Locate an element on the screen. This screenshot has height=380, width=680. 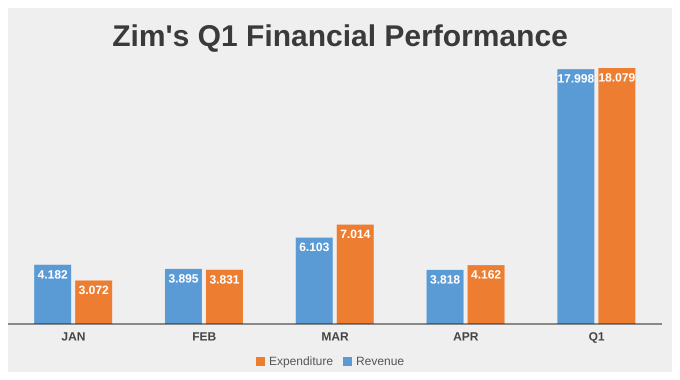
x-tick-label: FEB is located at coordinates (204, 337).